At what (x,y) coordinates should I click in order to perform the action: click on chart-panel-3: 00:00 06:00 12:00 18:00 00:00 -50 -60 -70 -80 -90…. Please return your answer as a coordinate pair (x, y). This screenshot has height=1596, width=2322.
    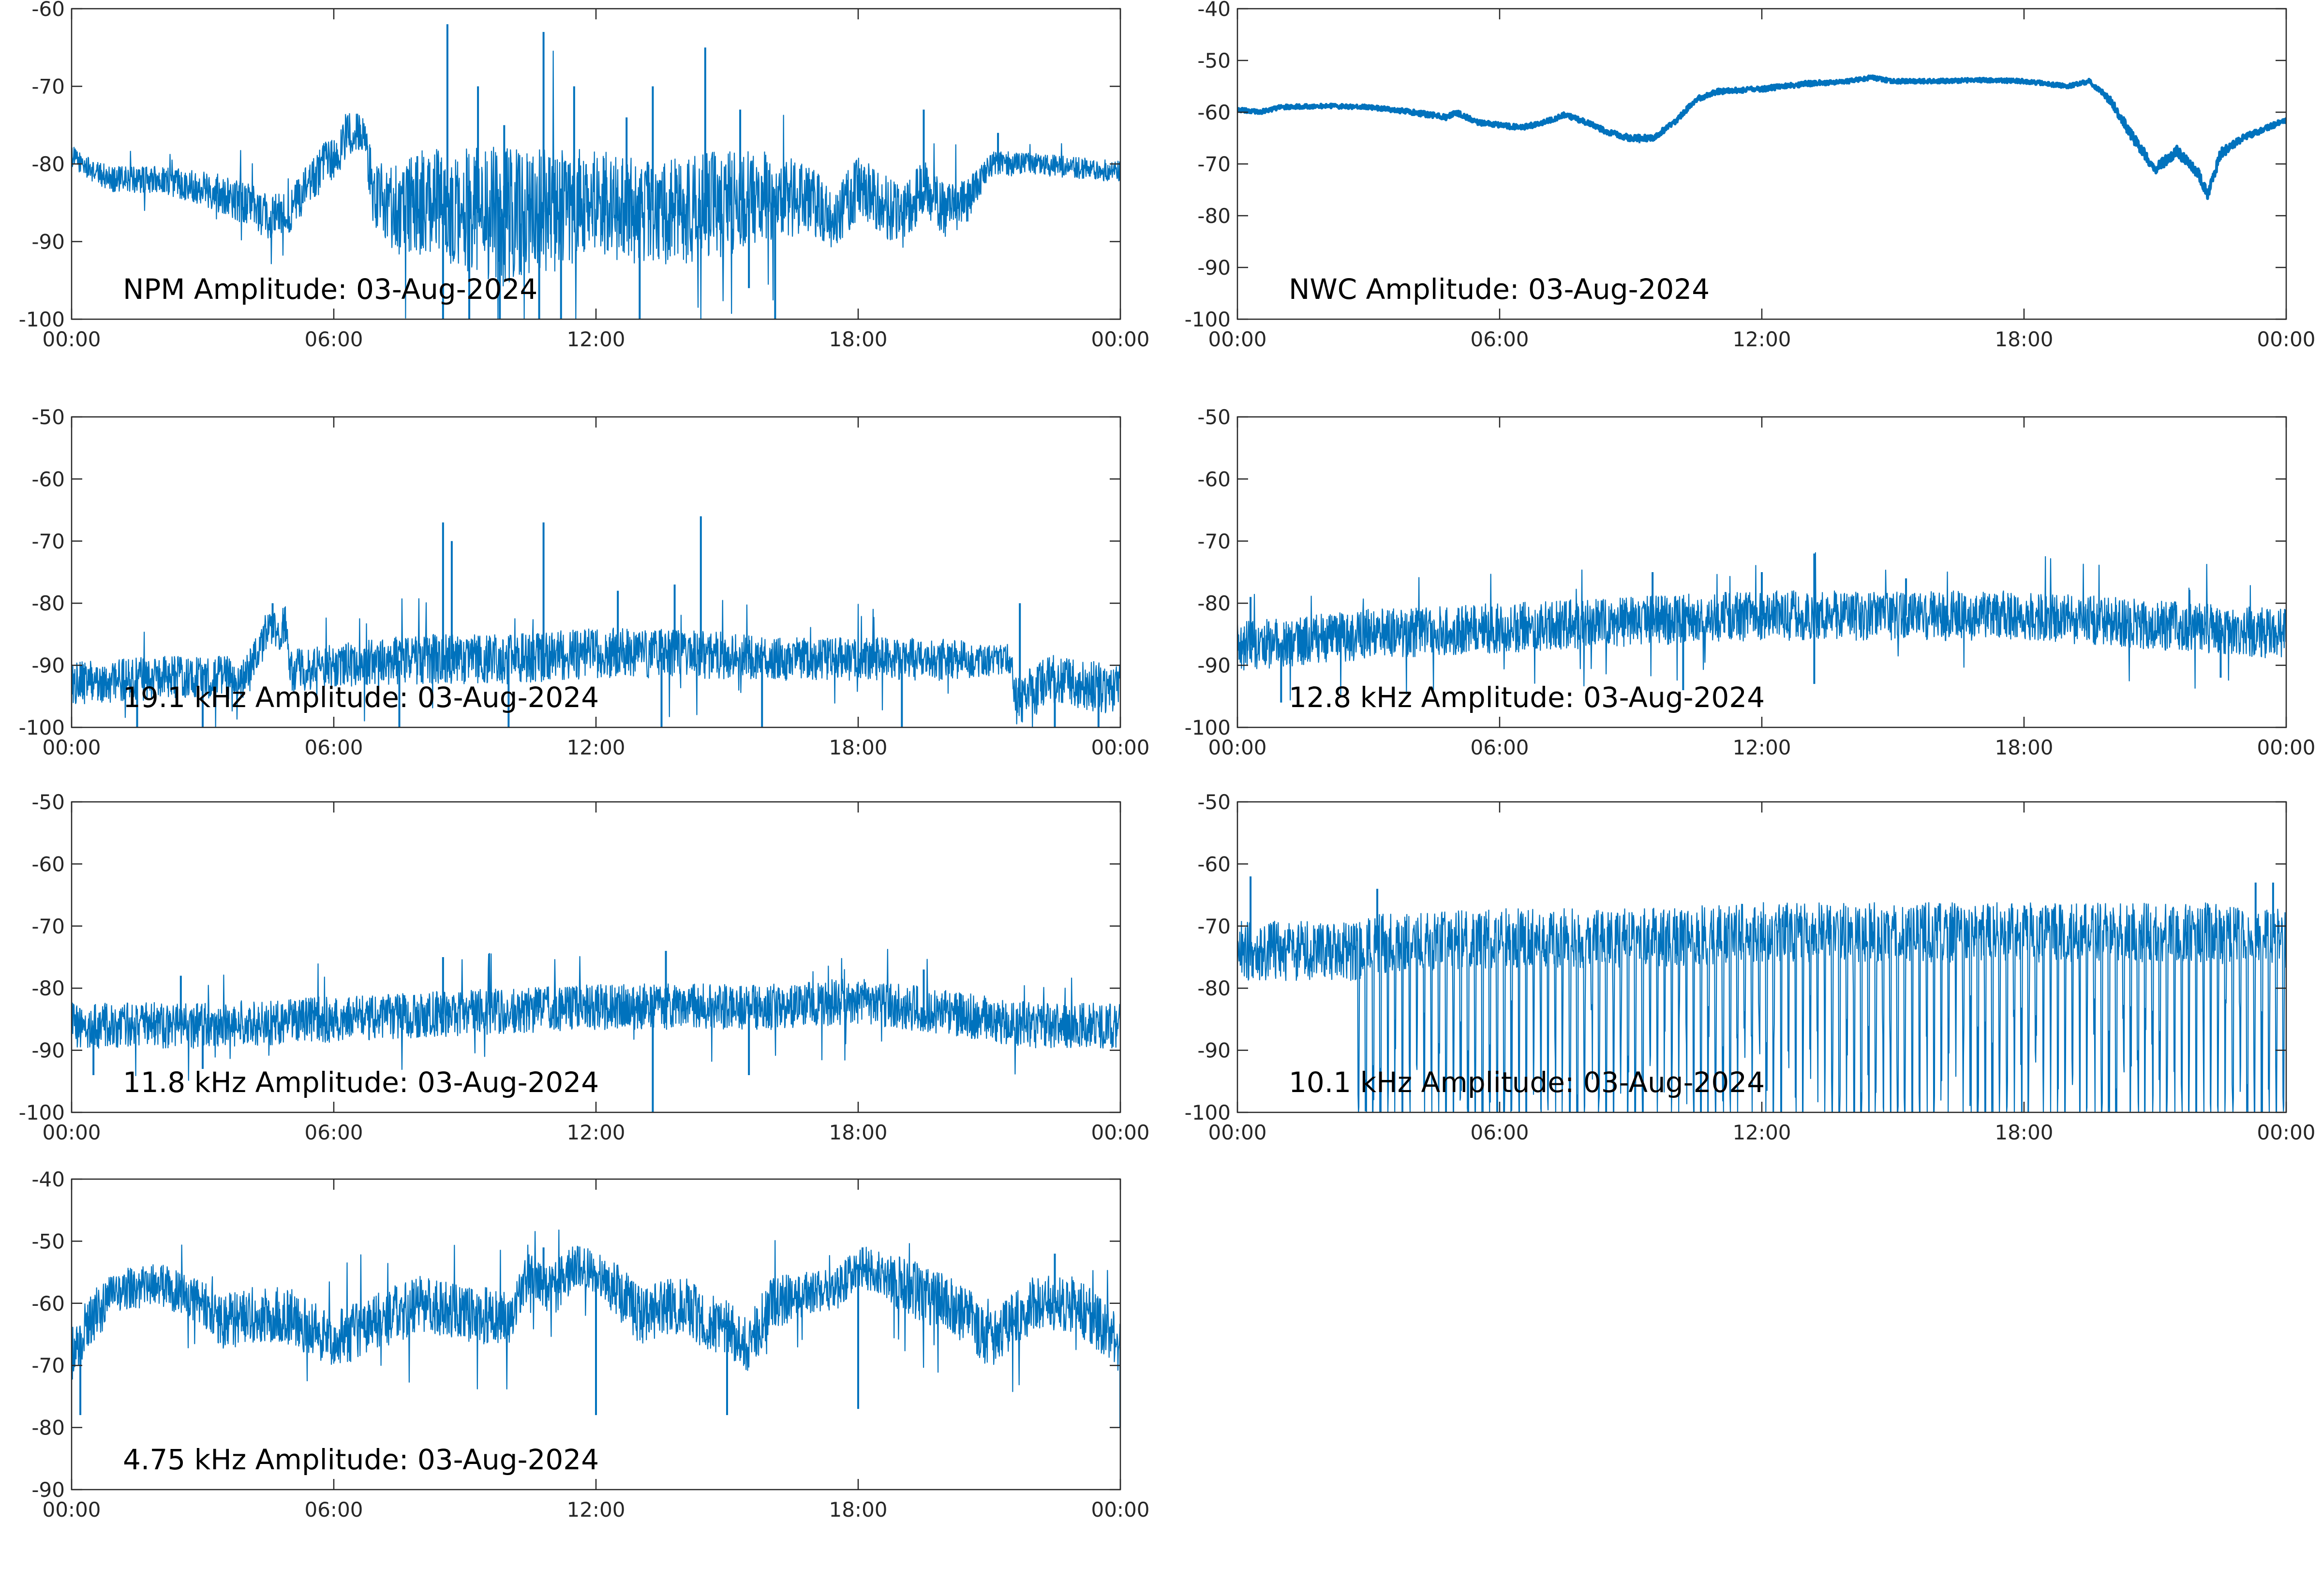
    Looking at the image, I should click on (584, 582).